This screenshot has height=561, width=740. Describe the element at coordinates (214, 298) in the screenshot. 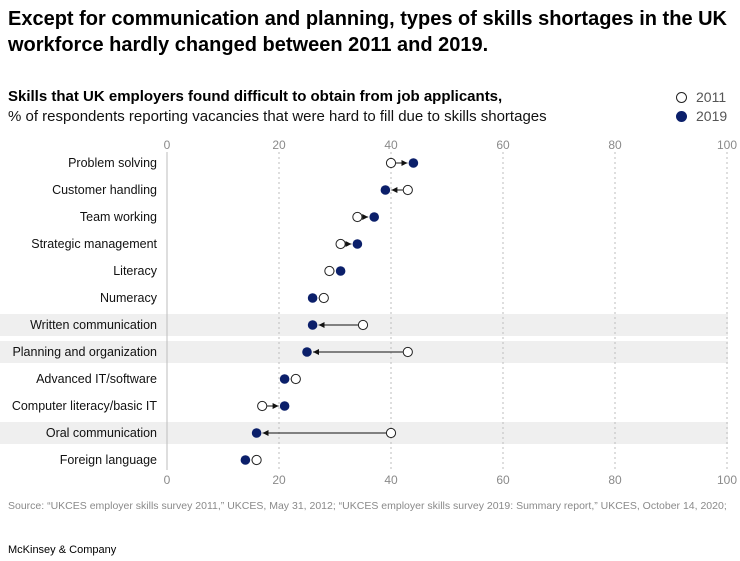

I see `data-row: Numeracy` at that location.